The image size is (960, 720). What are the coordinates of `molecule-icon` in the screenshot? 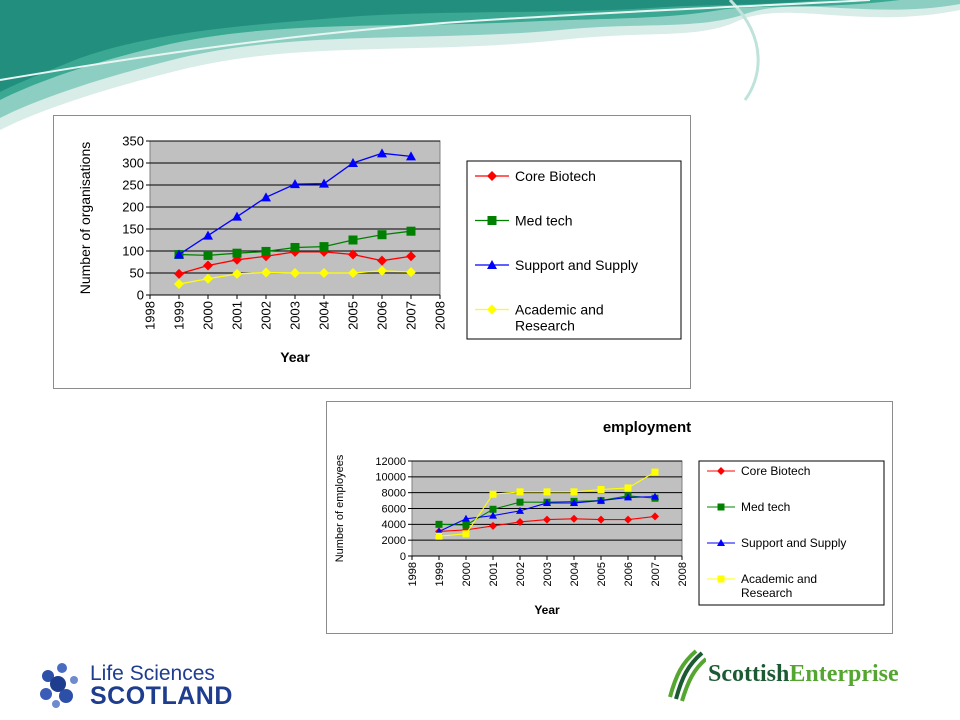 It's located at (59, 685).